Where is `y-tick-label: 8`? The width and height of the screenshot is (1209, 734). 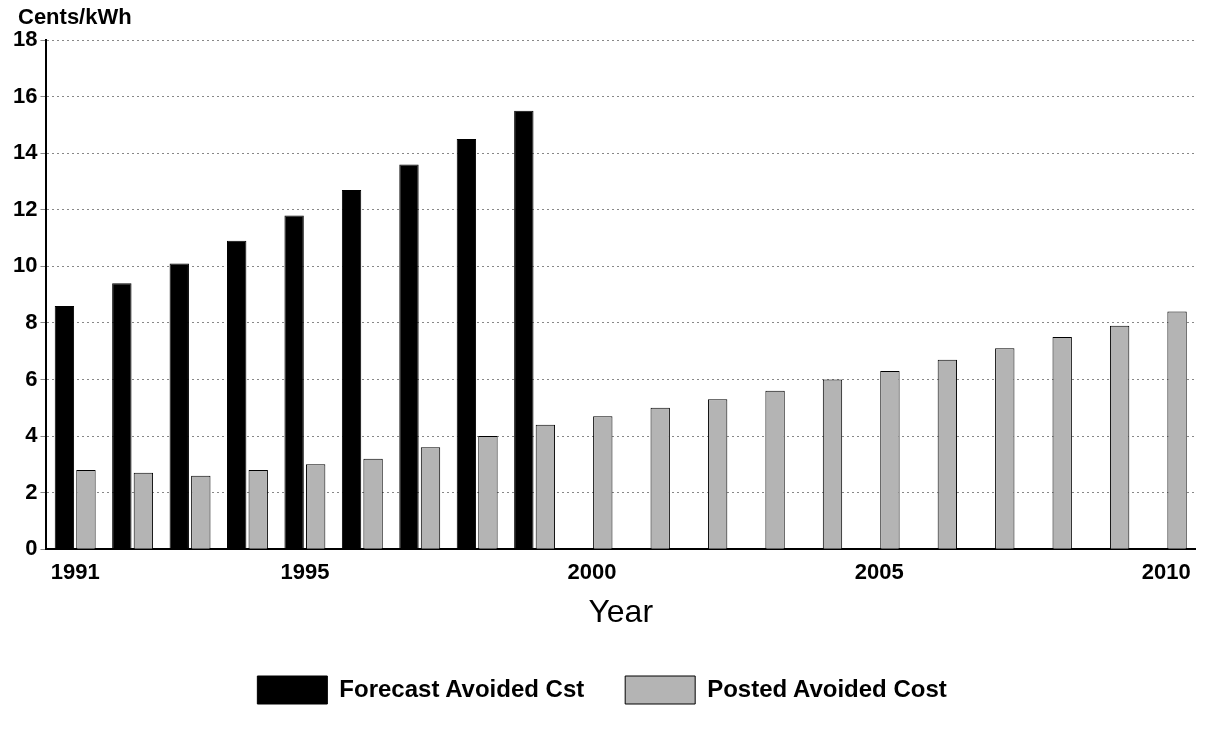
y-tick-label: 8 is located at coordinates (31, 321).